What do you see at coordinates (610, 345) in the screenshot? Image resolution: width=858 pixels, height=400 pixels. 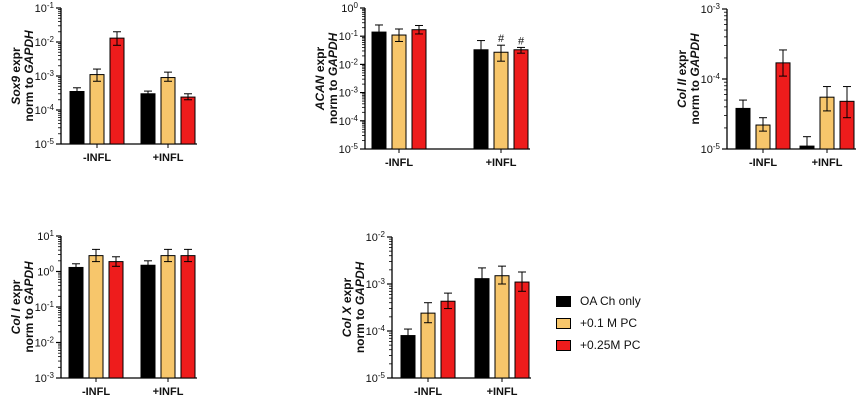 I see `legend-label: +0.25M PC` at bounding box center [610, 345].